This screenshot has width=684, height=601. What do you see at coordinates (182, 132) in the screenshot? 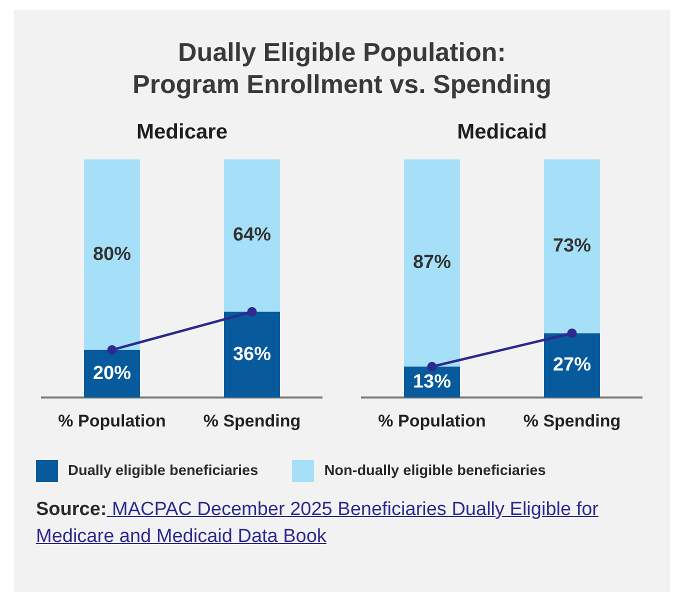
I see `text: Medicare` at bounding box center [182, 132].